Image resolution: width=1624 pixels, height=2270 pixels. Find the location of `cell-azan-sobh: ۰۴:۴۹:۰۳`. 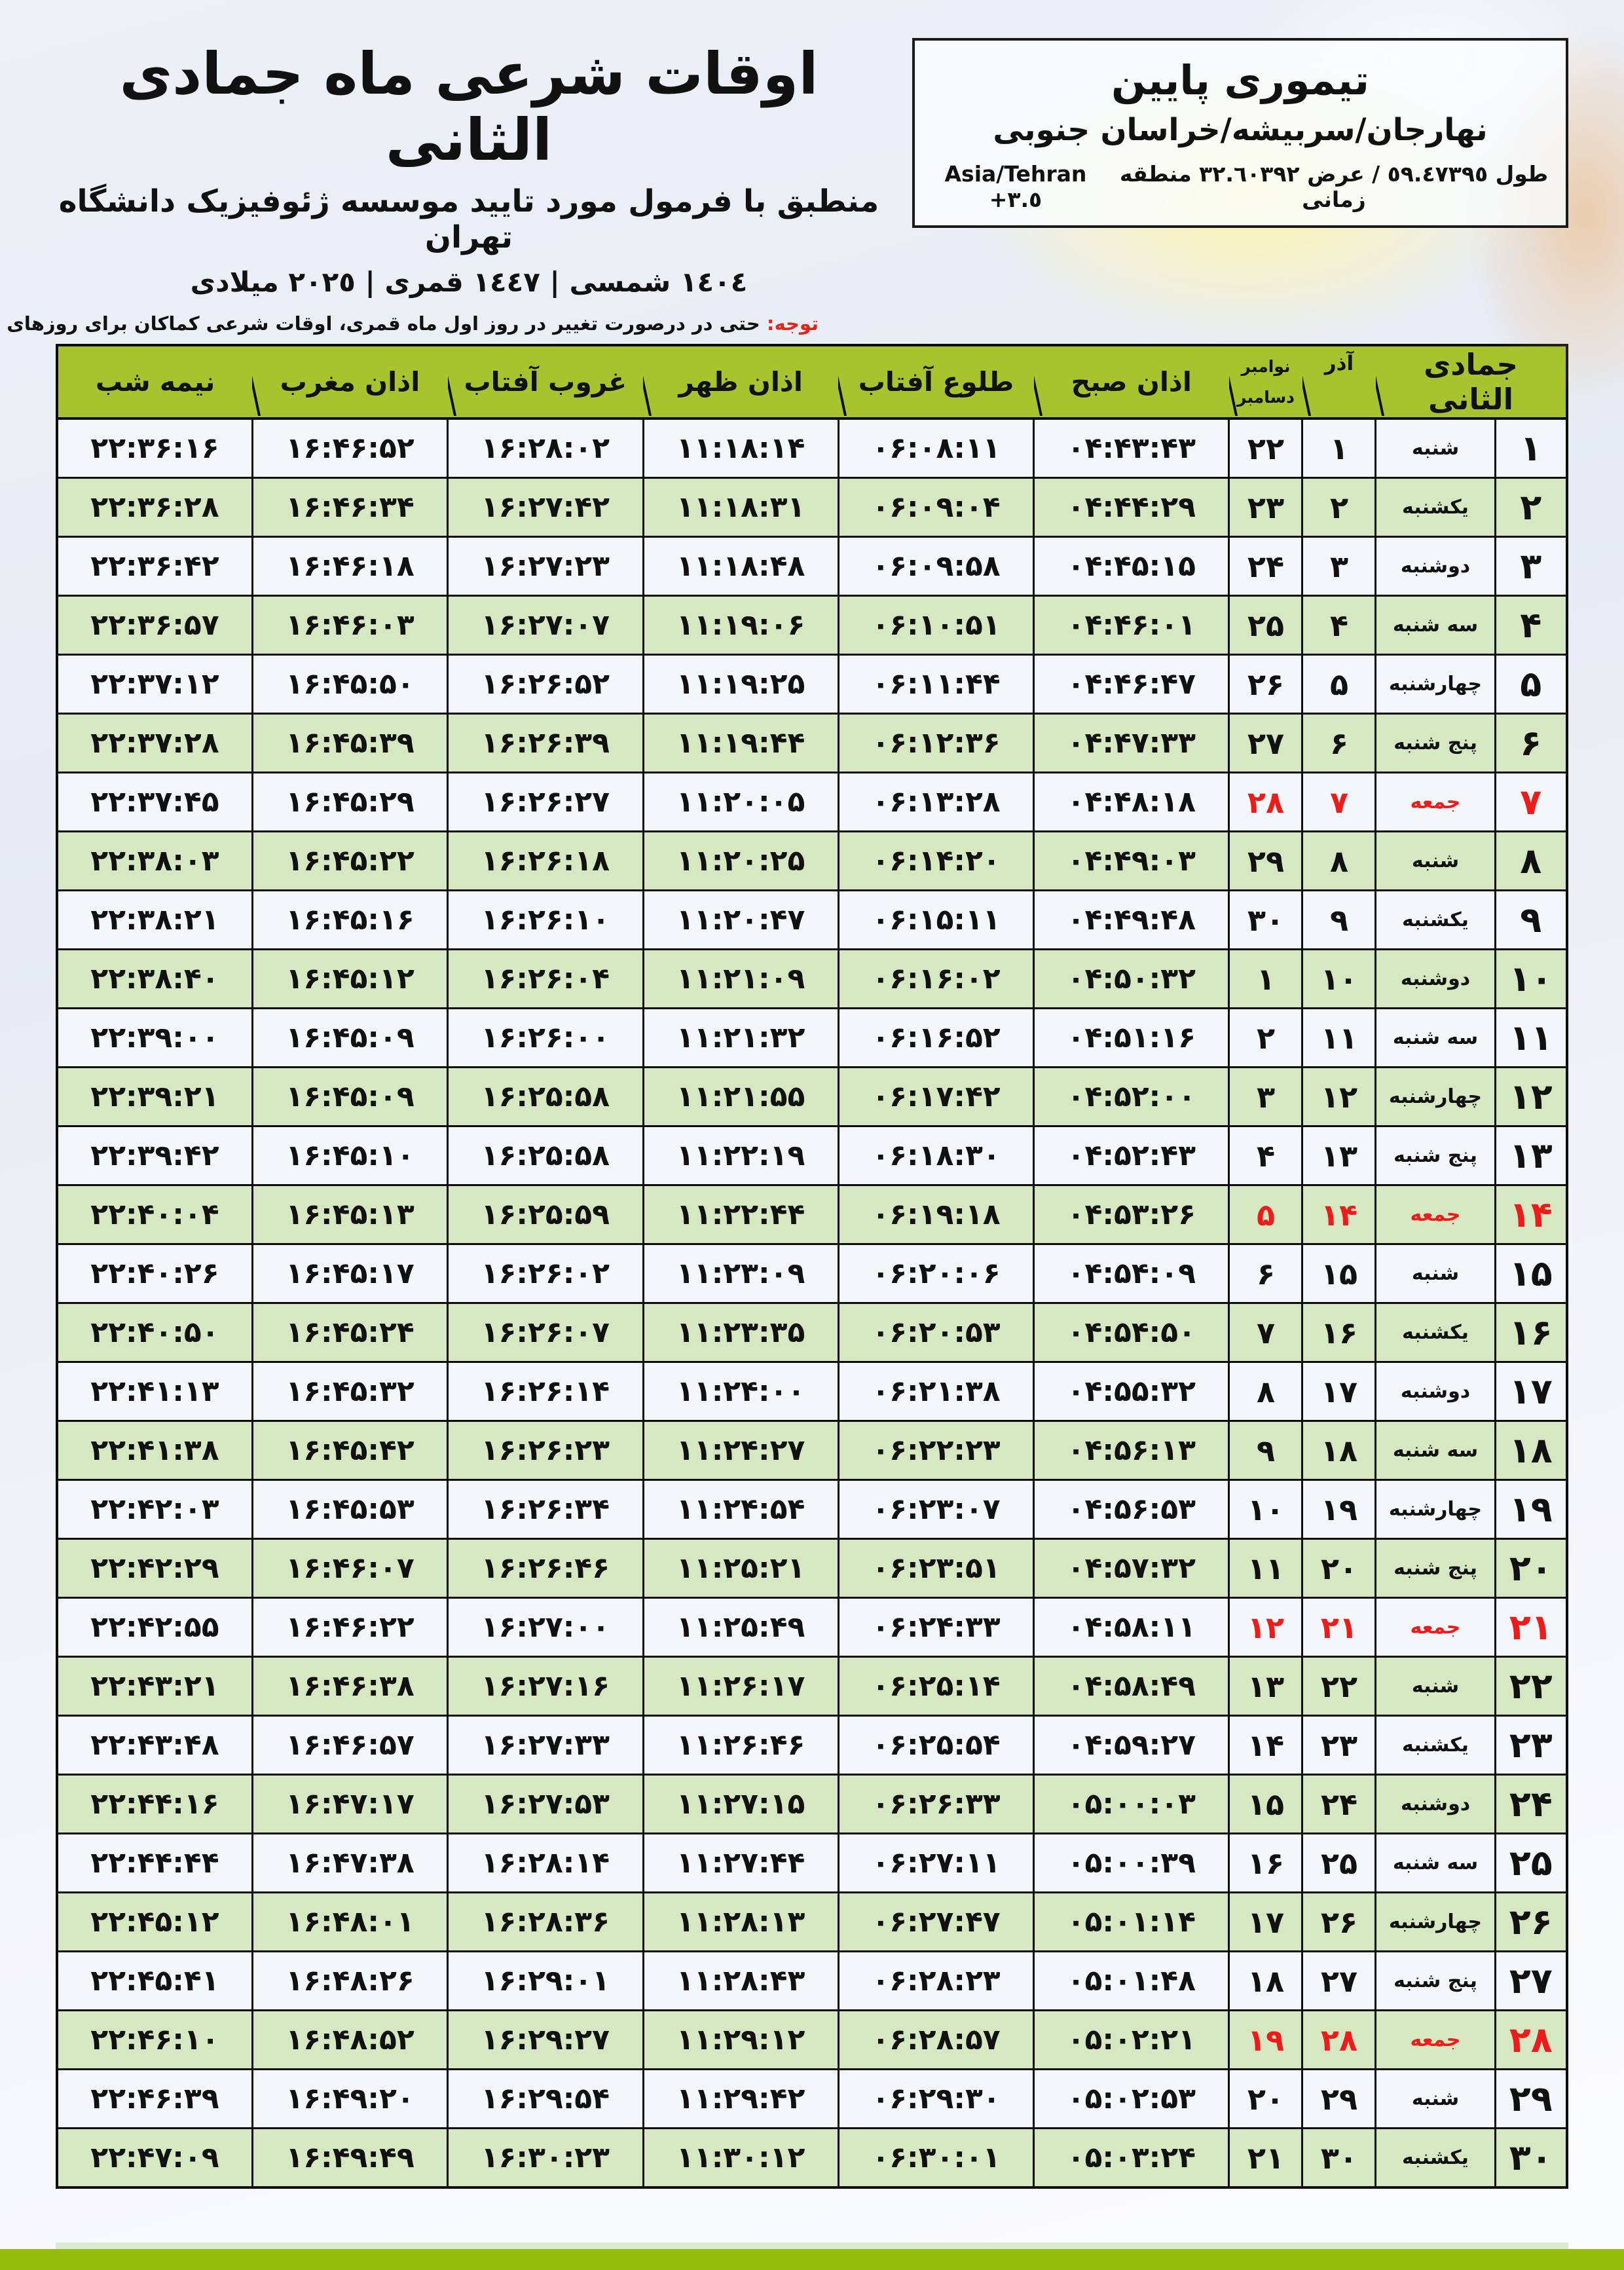

cell-azan-sobh: ۰۴:۴۹:۰۳ is located at coordinates (1131, 861).